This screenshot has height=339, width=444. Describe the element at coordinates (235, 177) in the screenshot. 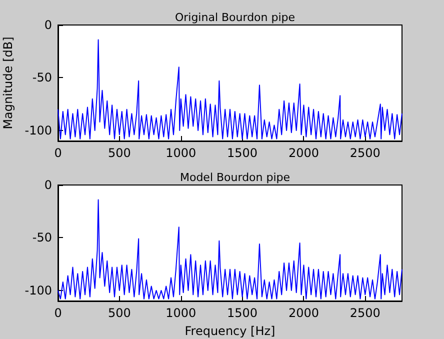

I see `chart-title: Model Bourdon pipe` at that location.